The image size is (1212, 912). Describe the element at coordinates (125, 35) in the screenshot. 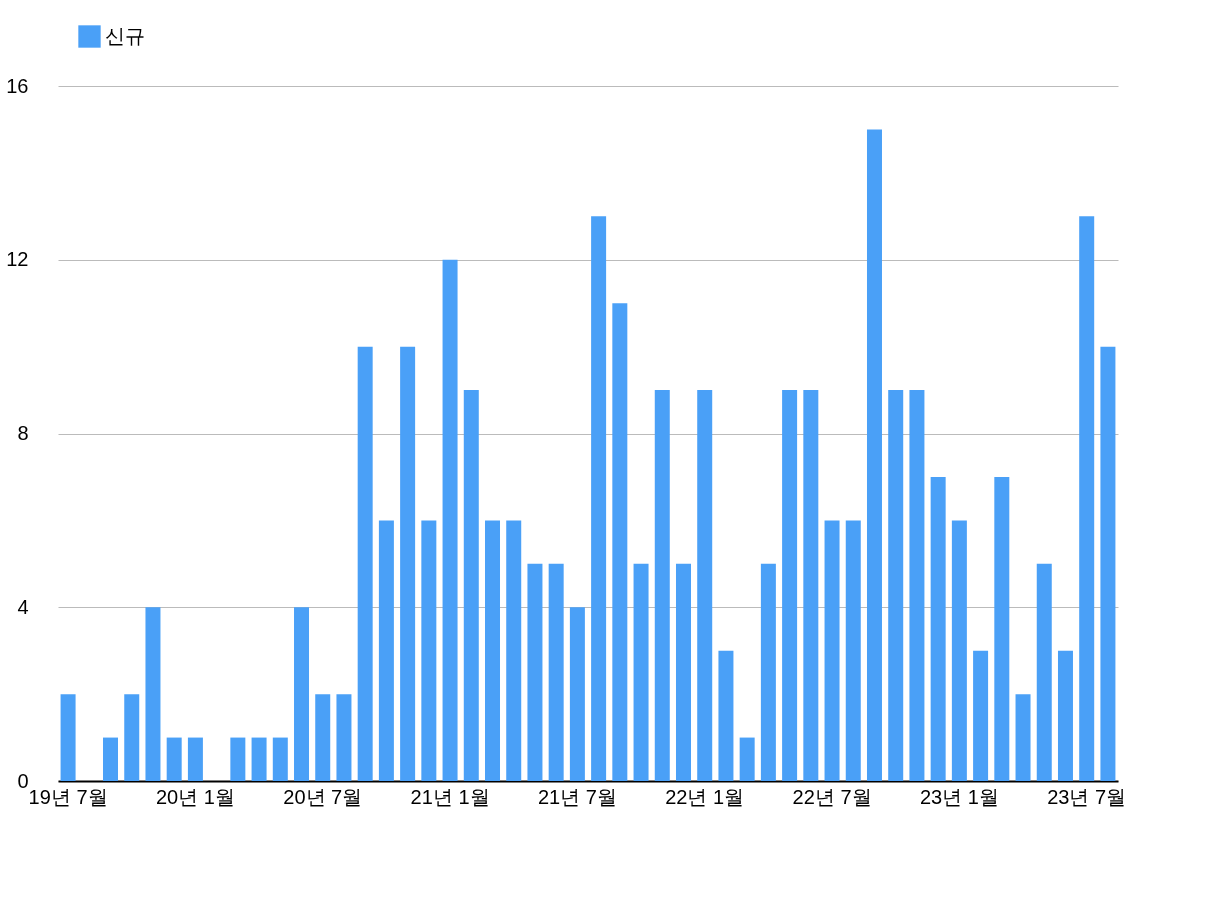

I see `legend-label: 신규` at that location.